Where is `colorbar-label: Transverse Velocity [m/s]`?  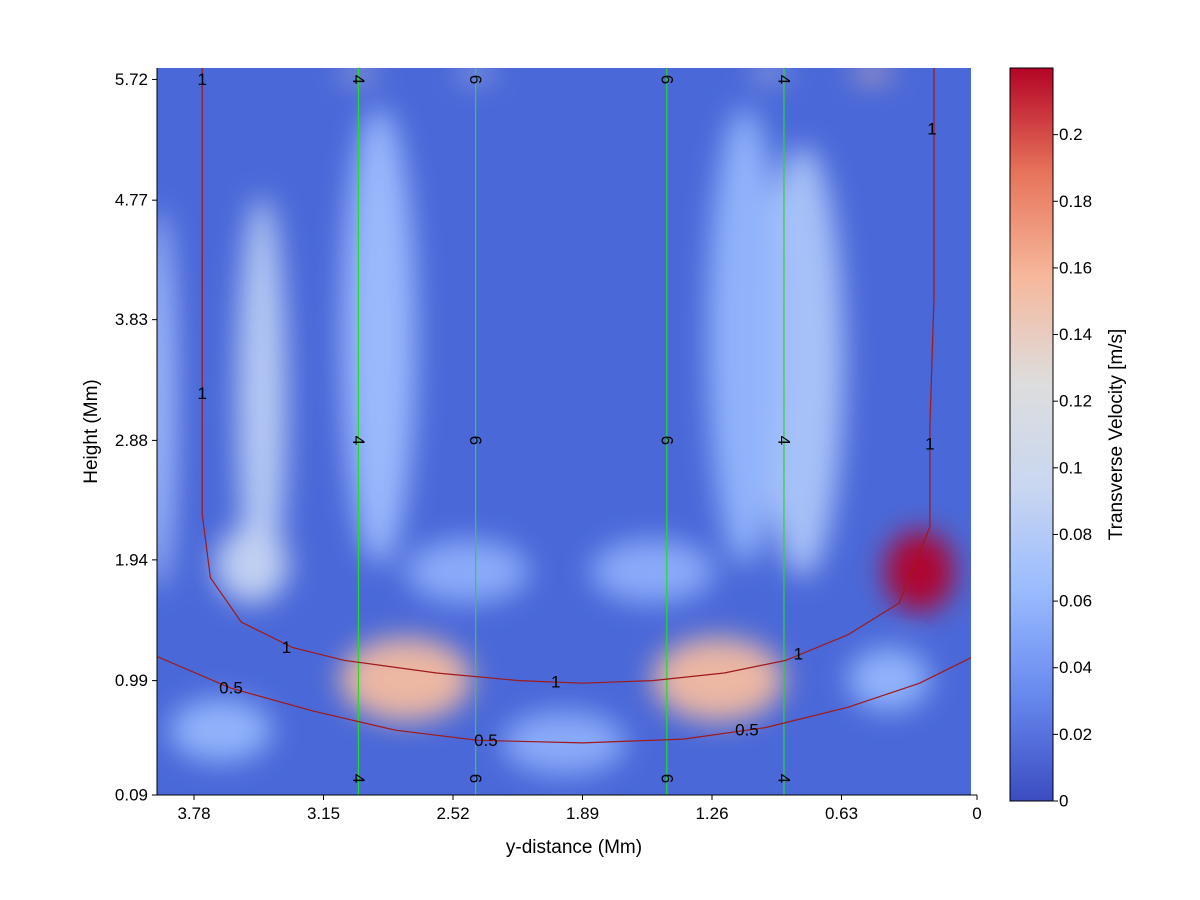
colorbar-label: Transverse Velocity [m/s] is located at coordinates (1116, 435).